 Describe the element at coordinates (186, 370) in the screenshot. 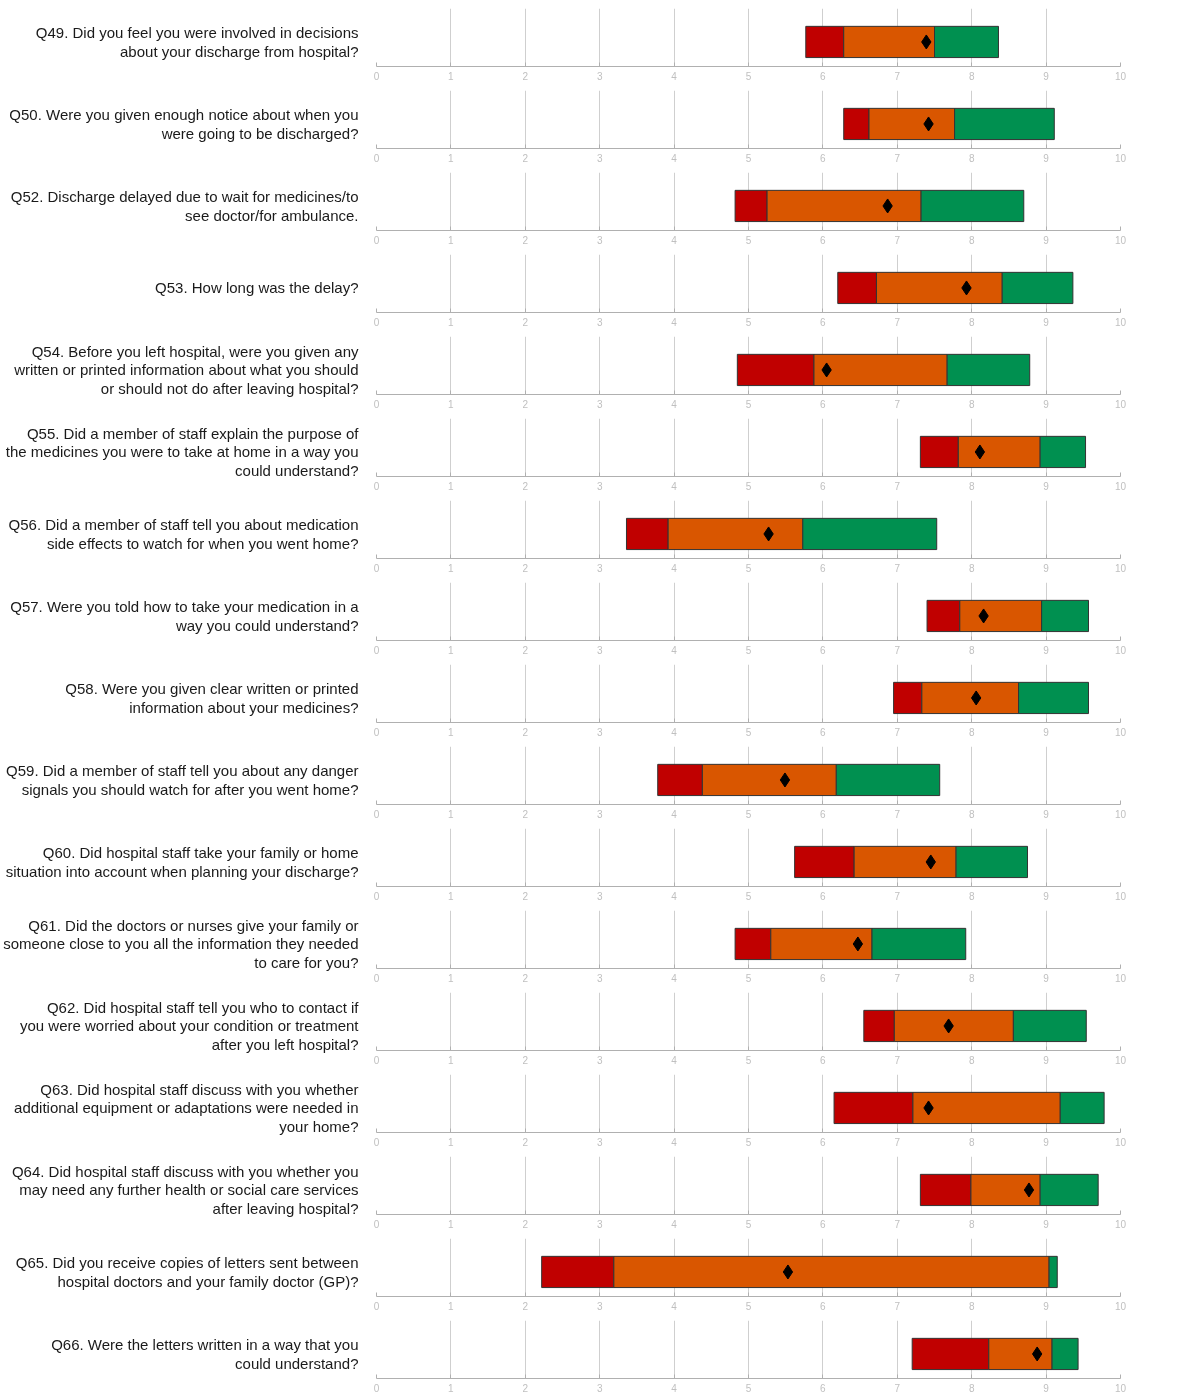

I see `y-tick-label: Q54. Before you left hospital, were you given any written or printed information about what you should or should not do after leaving hospital?` at that location.